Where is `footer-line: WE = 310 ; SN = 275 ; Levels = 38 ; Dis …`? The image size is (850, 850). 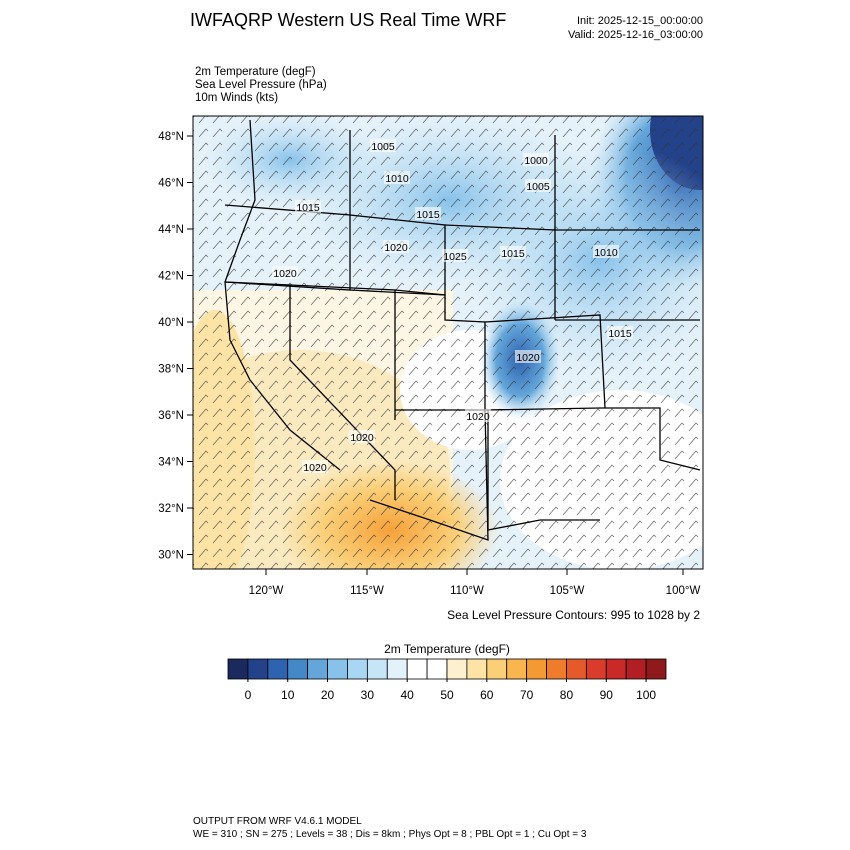 footer-line: WE = 310 ; SN = 275 ; Levels = 38 ; Dis … is located at coordinates (390, 834).